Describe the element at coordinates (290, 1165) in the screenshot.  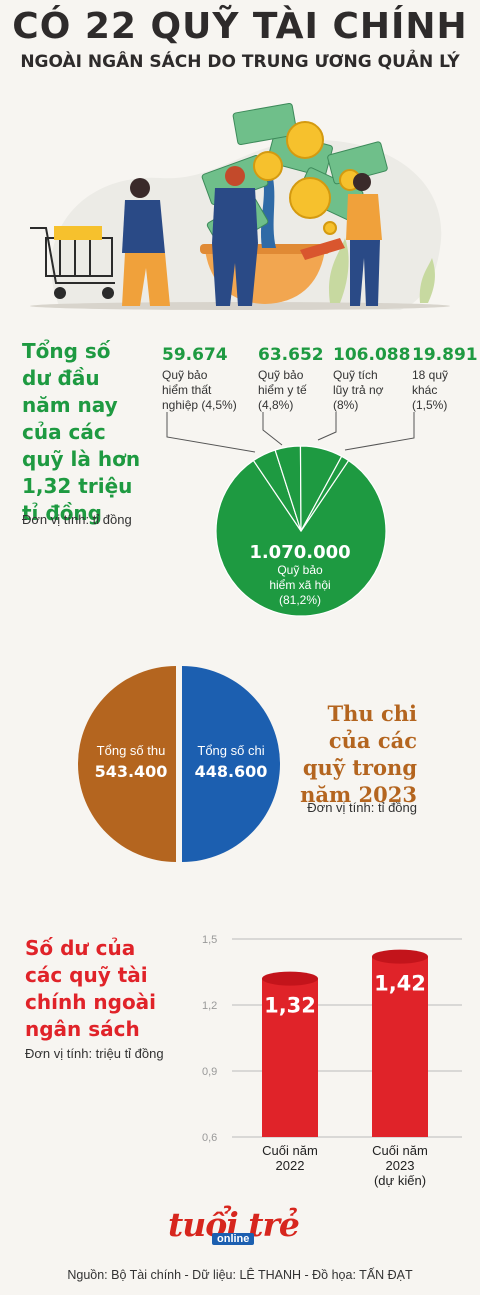
I see `x-category-label: 2022` at that location.